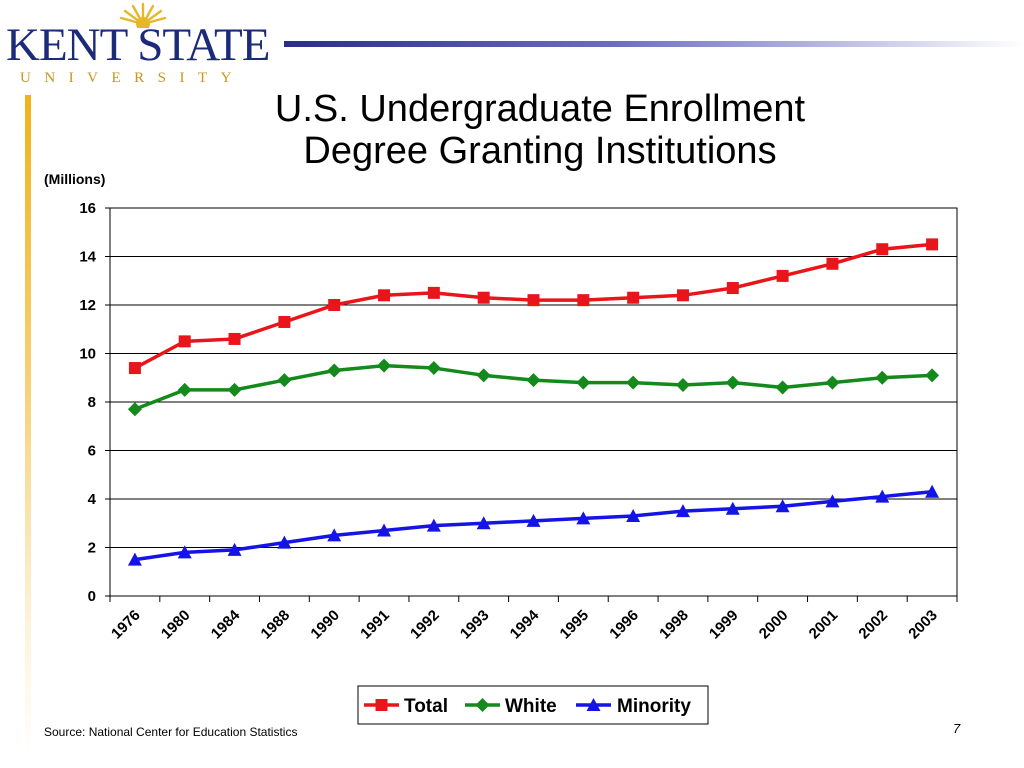  I want to click on x-tick-label: 2003, so click(923, 625).